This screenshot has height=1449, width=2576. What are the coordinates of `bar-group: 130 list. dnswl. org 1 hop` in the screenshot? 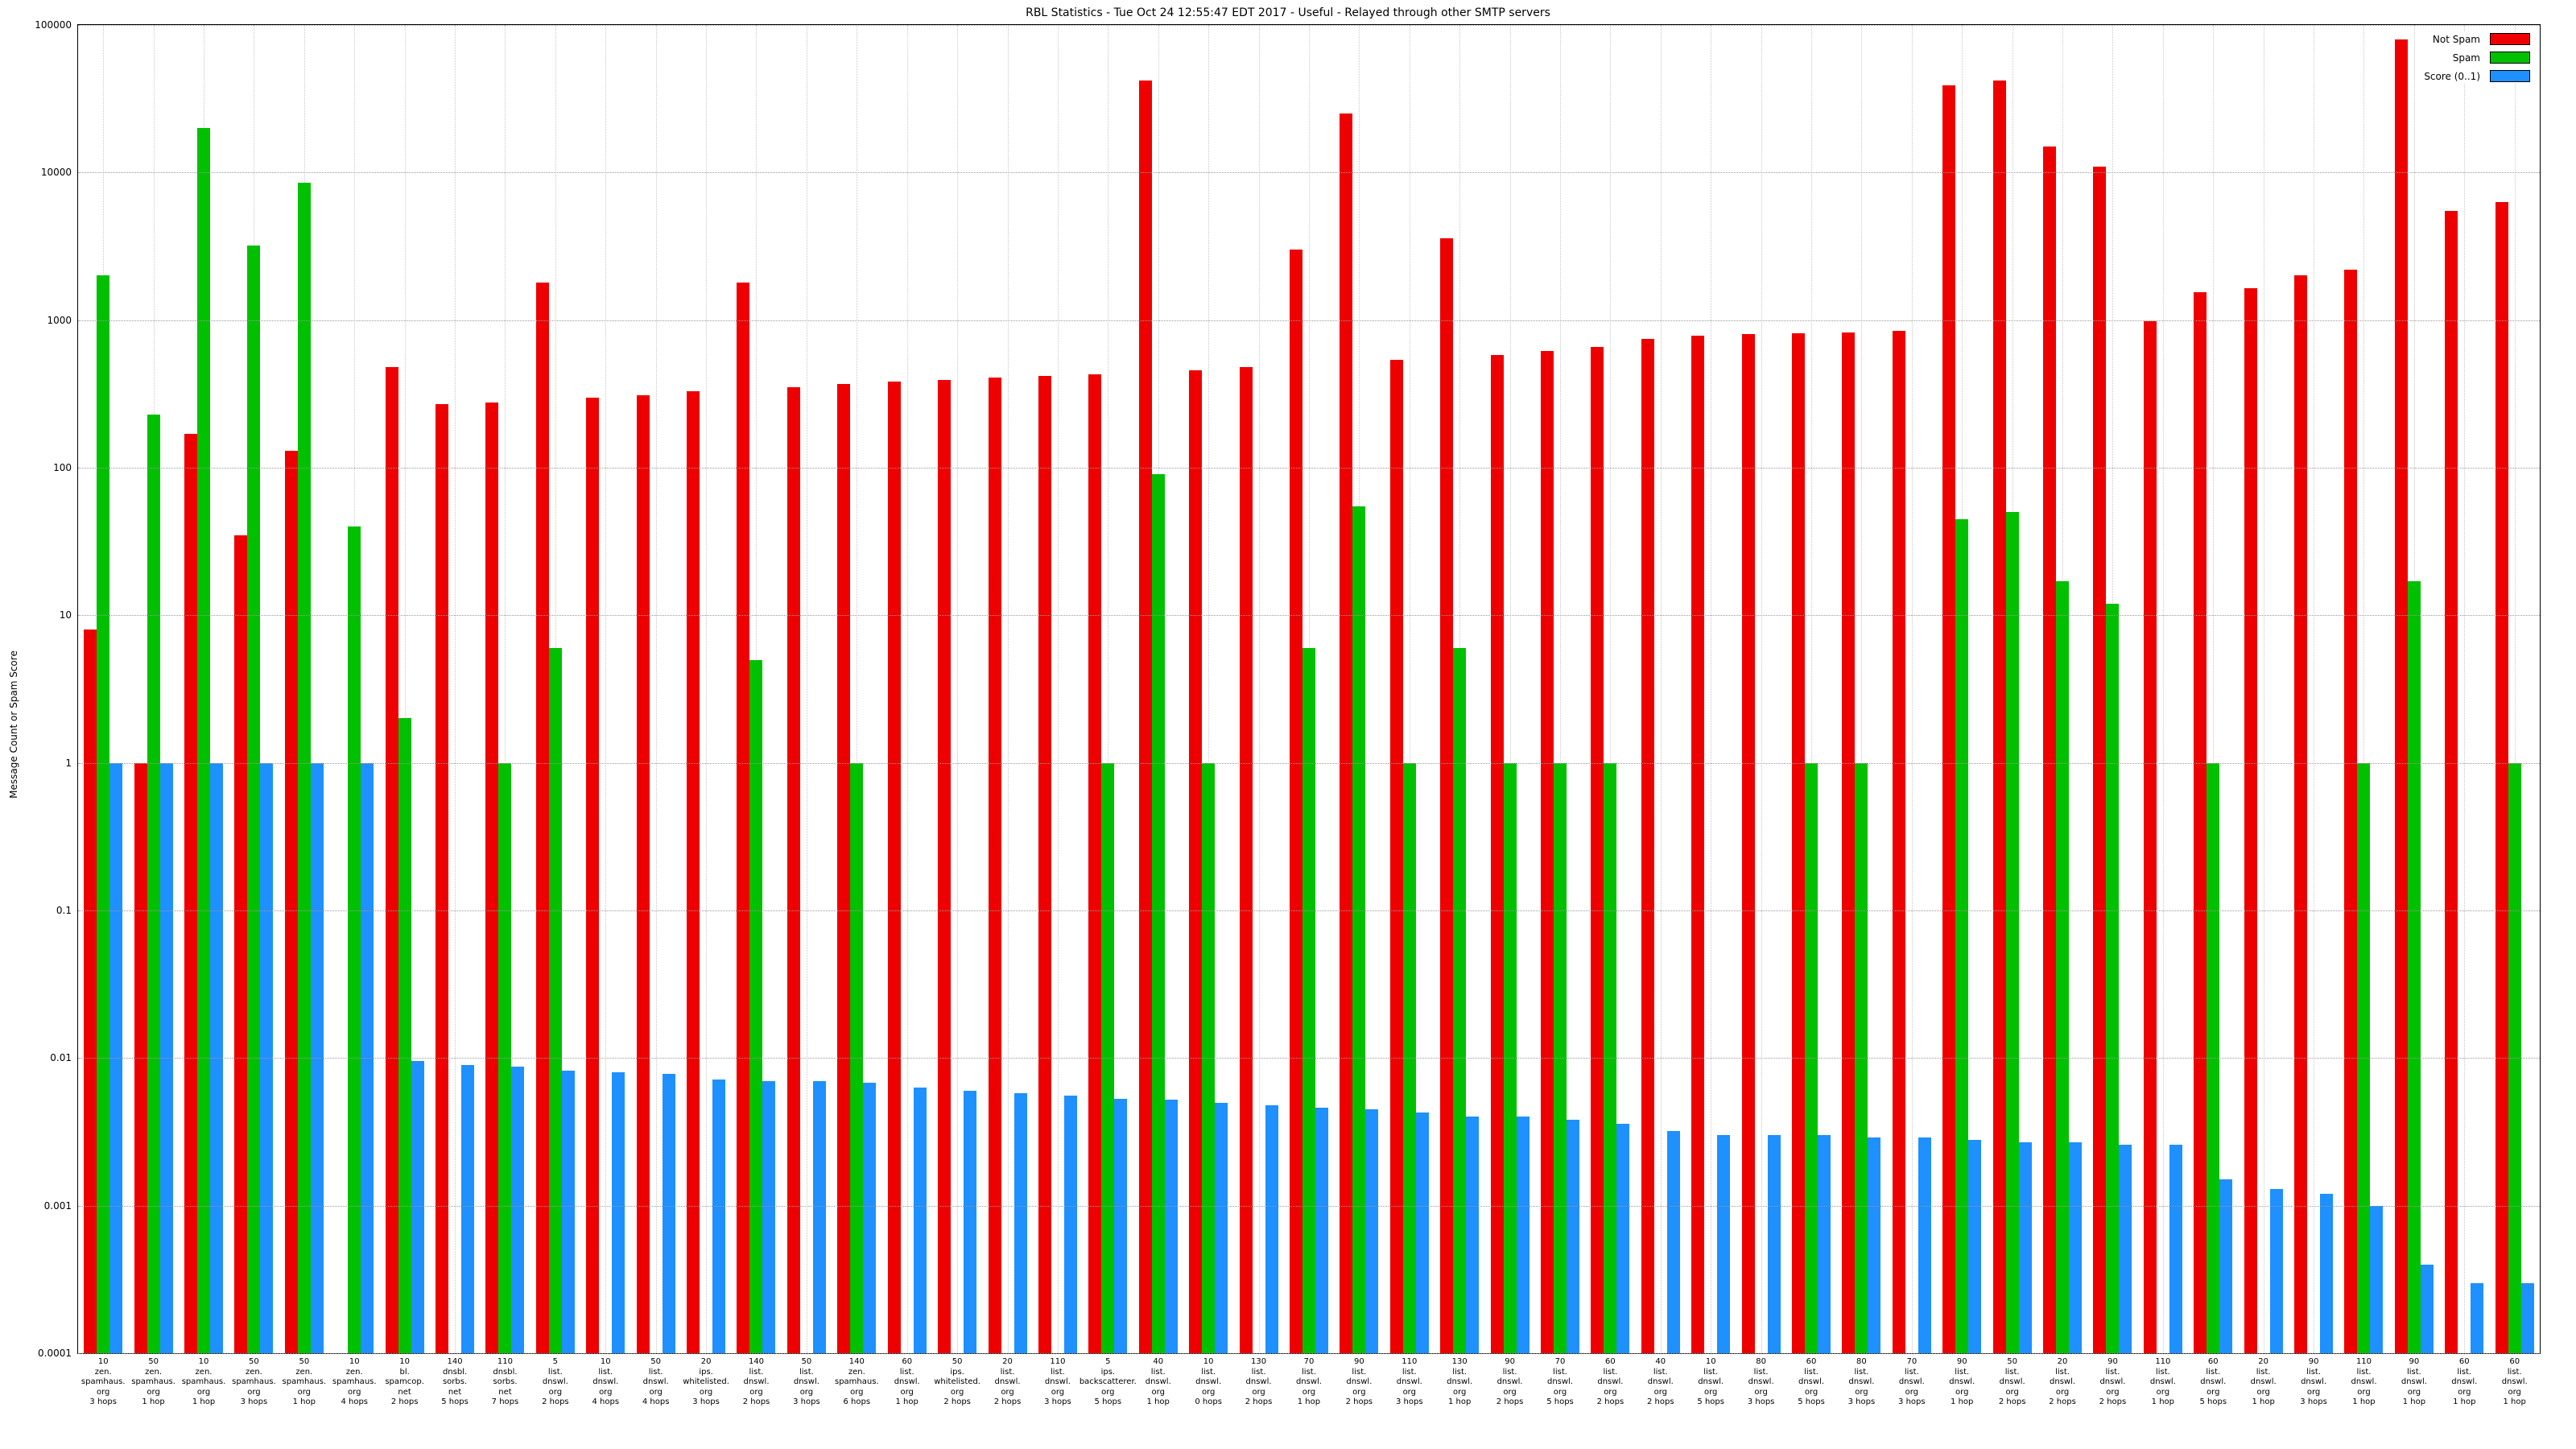 It's located at (1459, 715).